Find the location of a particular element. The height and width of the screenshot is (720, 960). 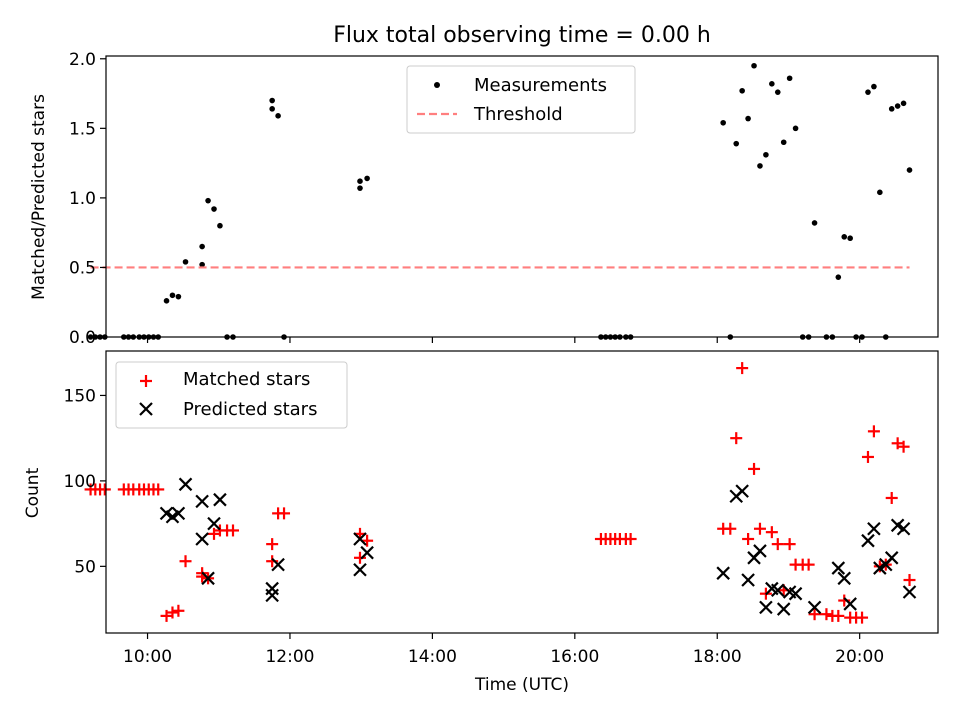

x-axis-label: Time (UTC) is located at coordinates (521, 685).